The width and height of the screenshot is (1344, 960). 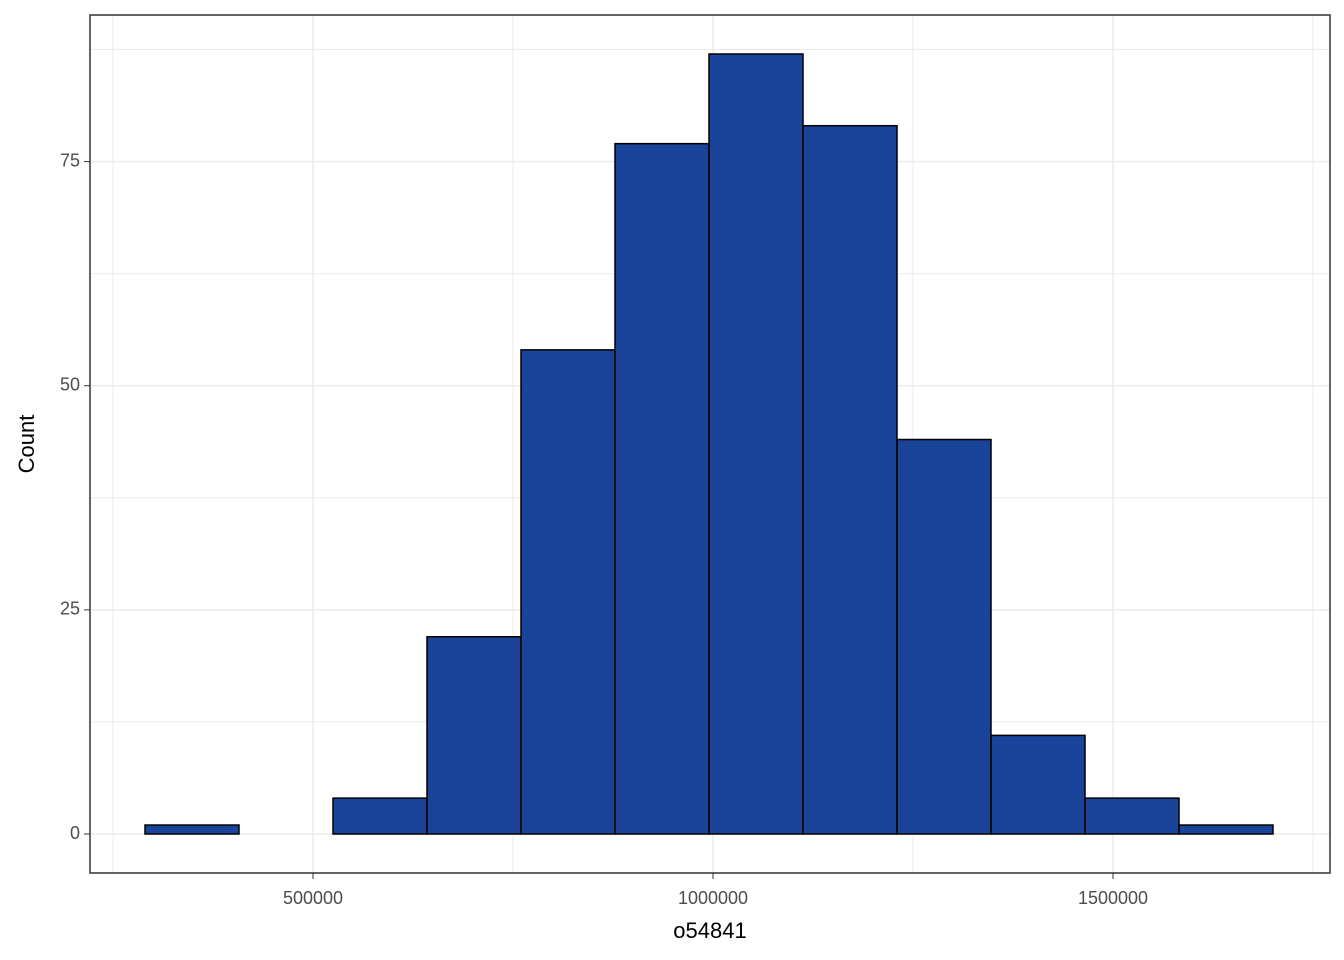 I want to click on x-tick-label: 1500000, so click(x=1113, y=898).